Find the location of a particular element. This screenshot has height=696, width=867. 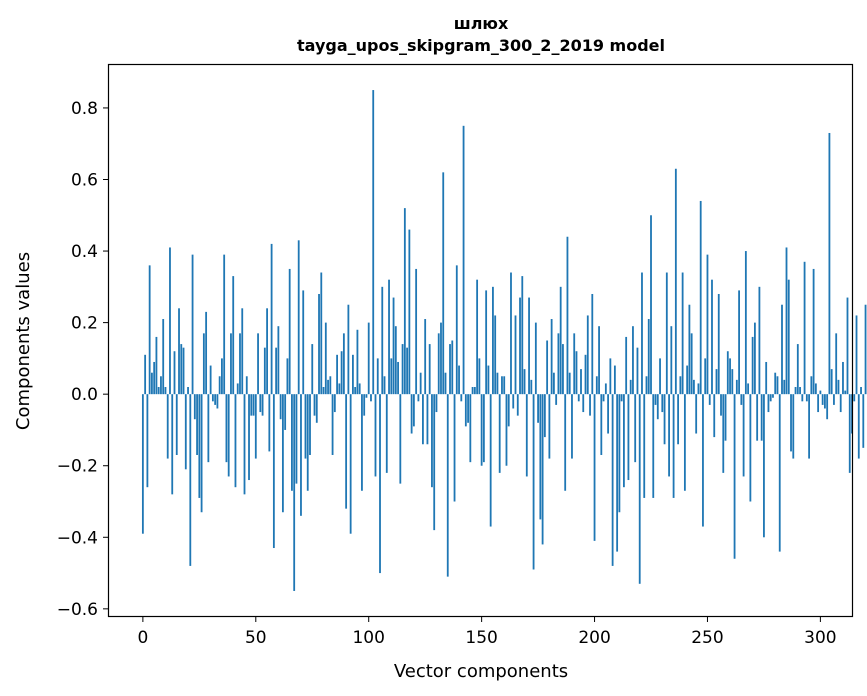

y-tick-label: −0.4 is located at coordinates (77, 538).